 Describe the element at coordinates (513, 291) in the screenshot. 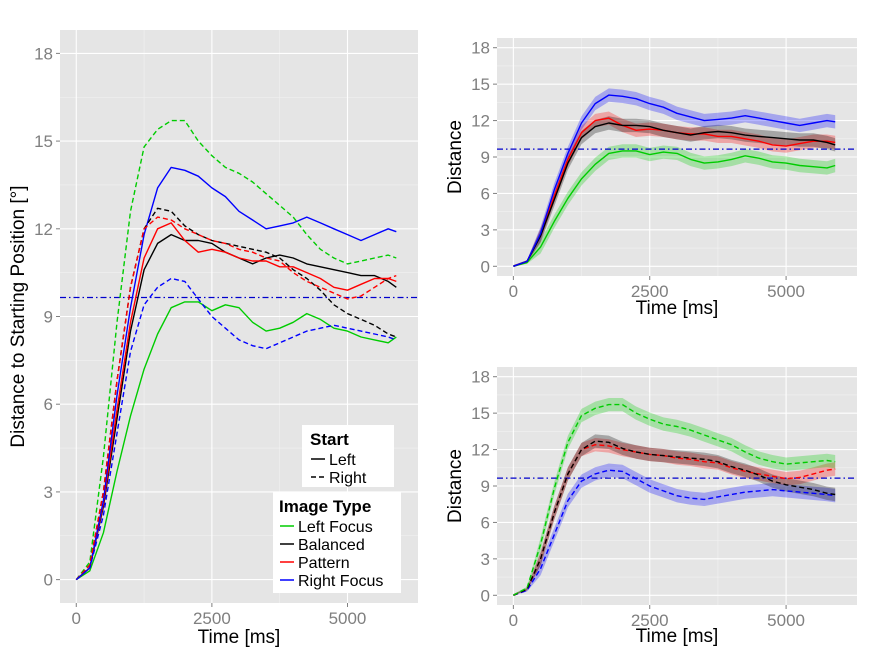

I see `top-right-x-tick-label: 0` at that location.